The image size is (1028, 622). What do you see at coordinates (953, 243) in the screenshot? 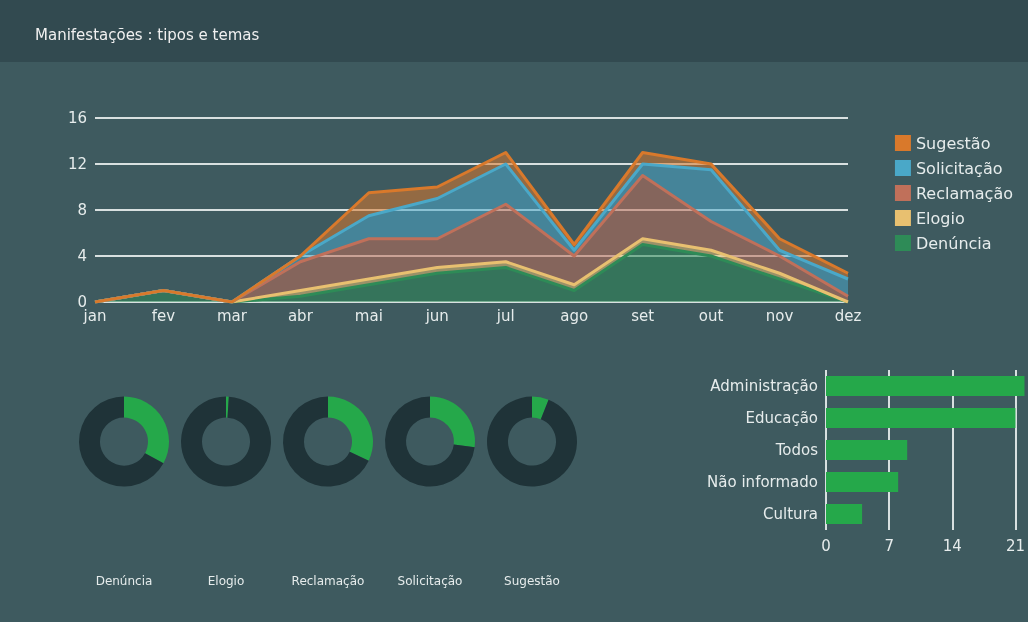
I see `legend-label: Denúncia` at bounding box center [953, 243].